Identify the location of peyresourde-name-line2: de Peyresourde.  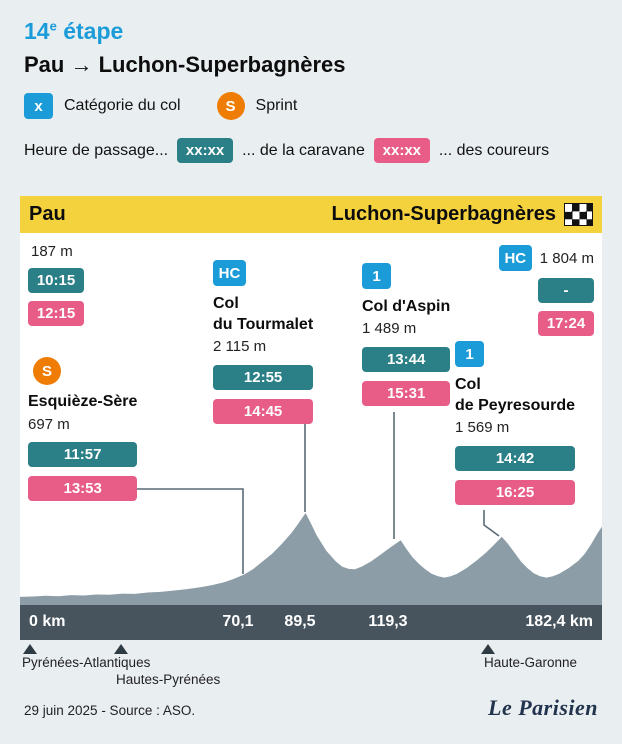
(515, 405).